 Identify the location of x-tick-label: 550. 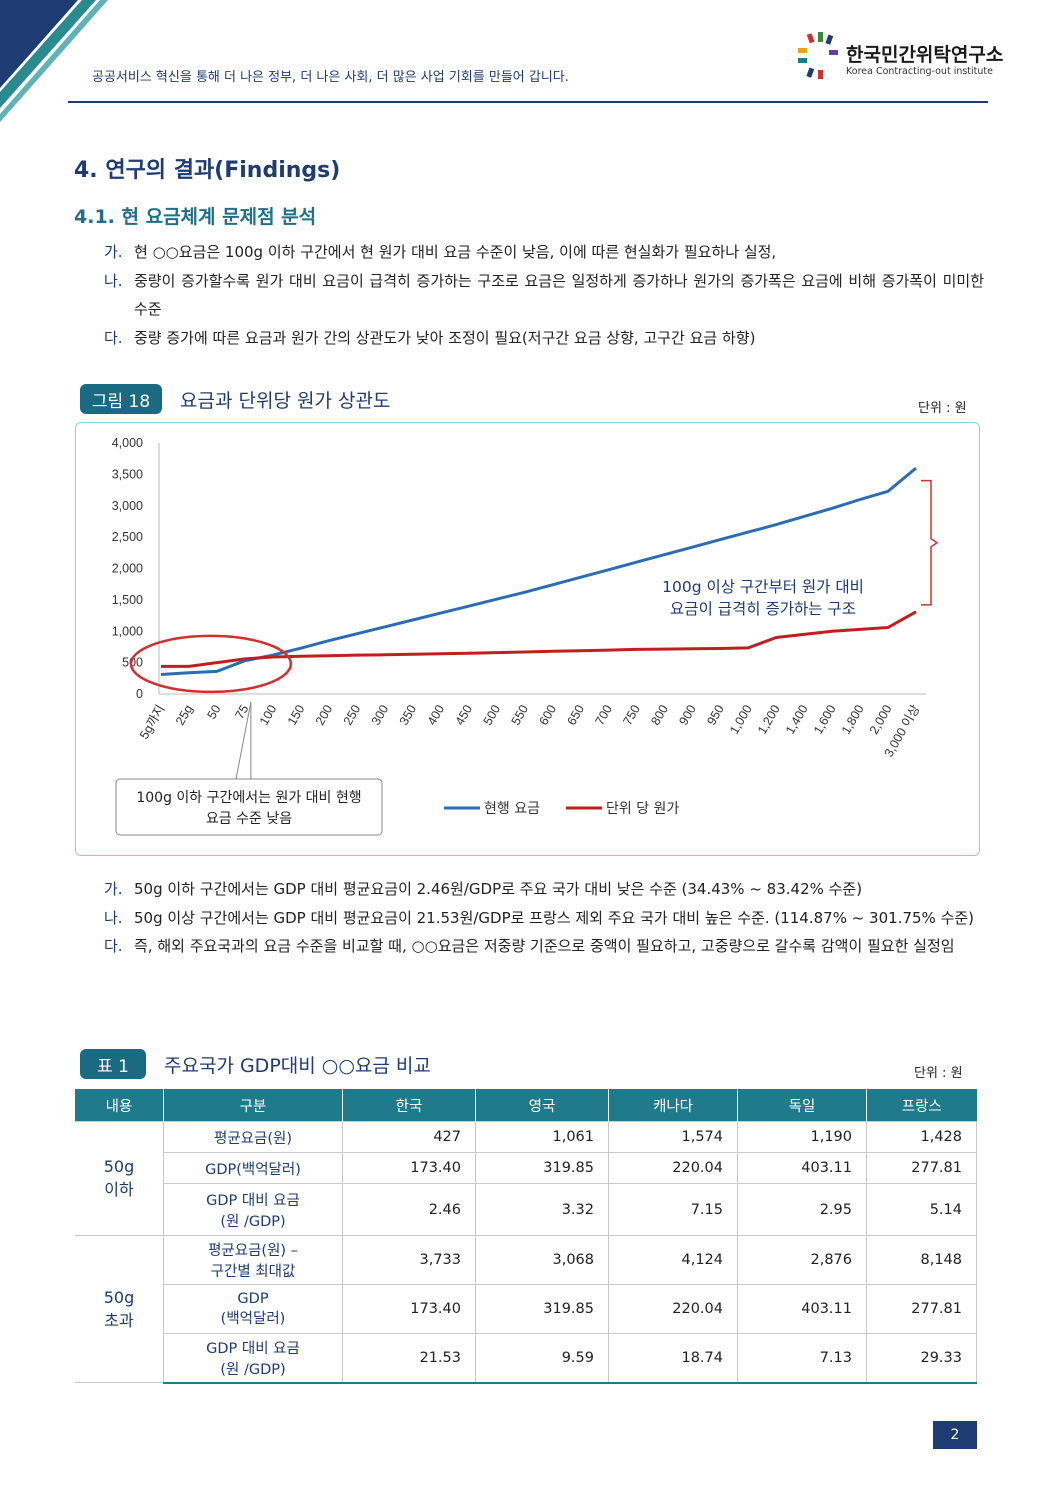
(520, 714).